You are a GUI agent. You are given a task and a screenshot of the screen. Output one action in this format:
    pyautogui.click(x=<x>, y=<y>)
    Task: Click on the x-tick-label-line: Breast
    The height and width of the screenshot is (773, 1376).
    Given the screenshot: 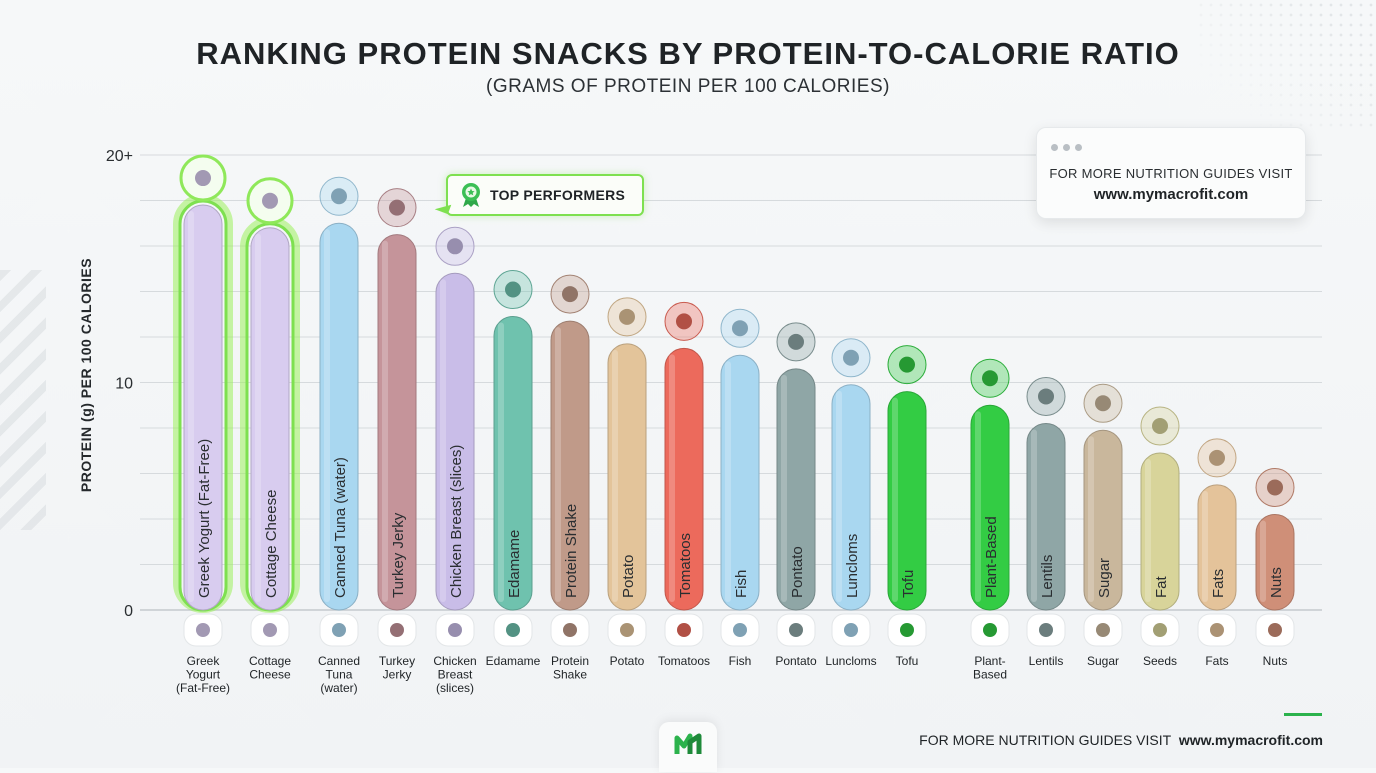 What is the action you would take?
    pyautogui.click(x=455, y=675)
    